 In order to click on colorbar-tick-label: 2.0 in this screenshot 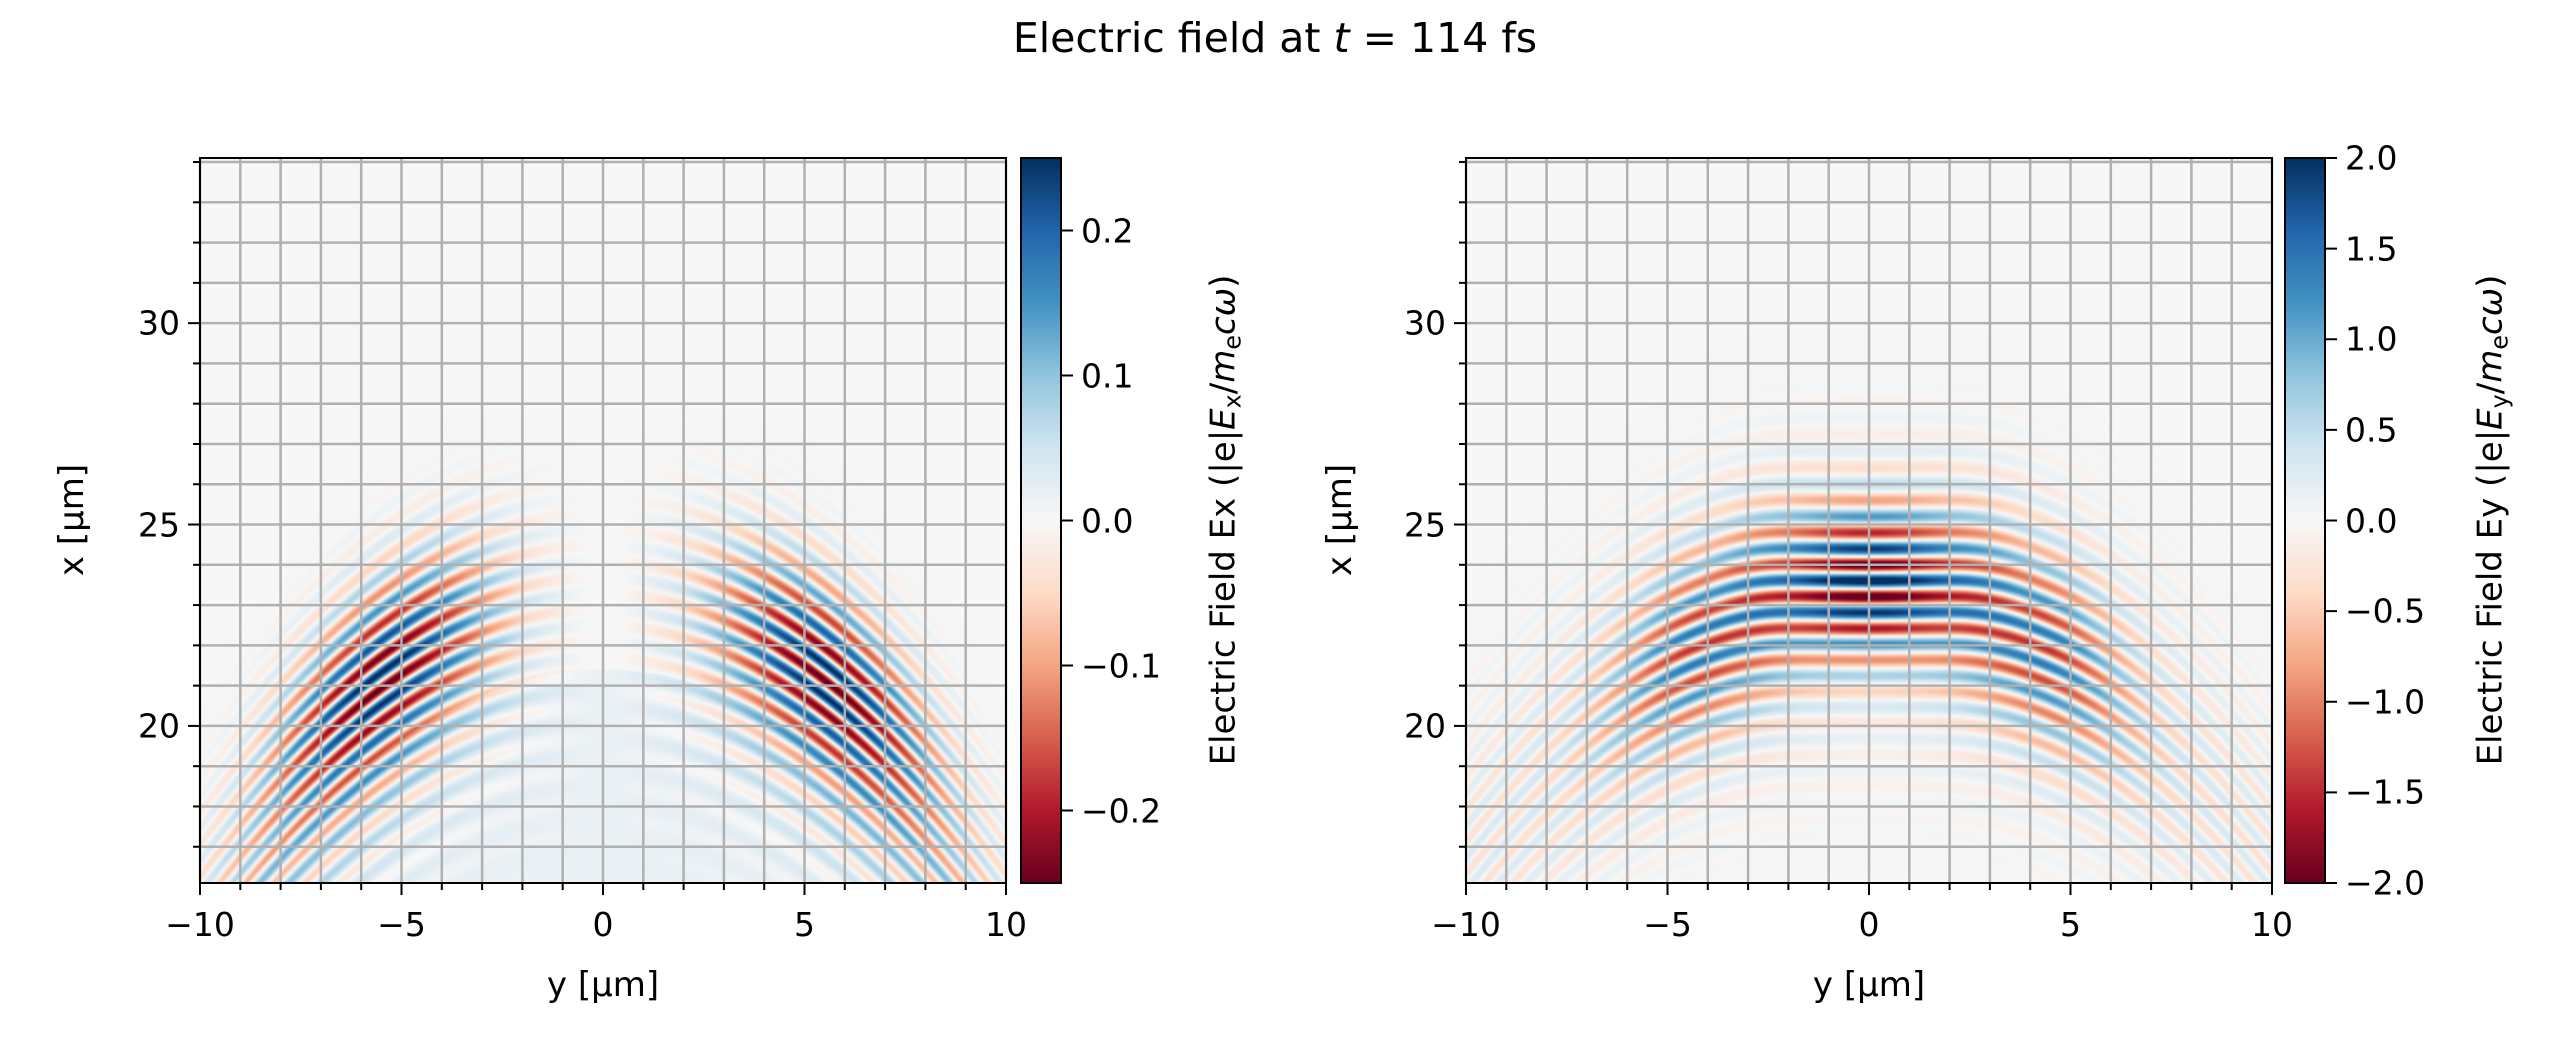, I will do `click(2371, 158)`.